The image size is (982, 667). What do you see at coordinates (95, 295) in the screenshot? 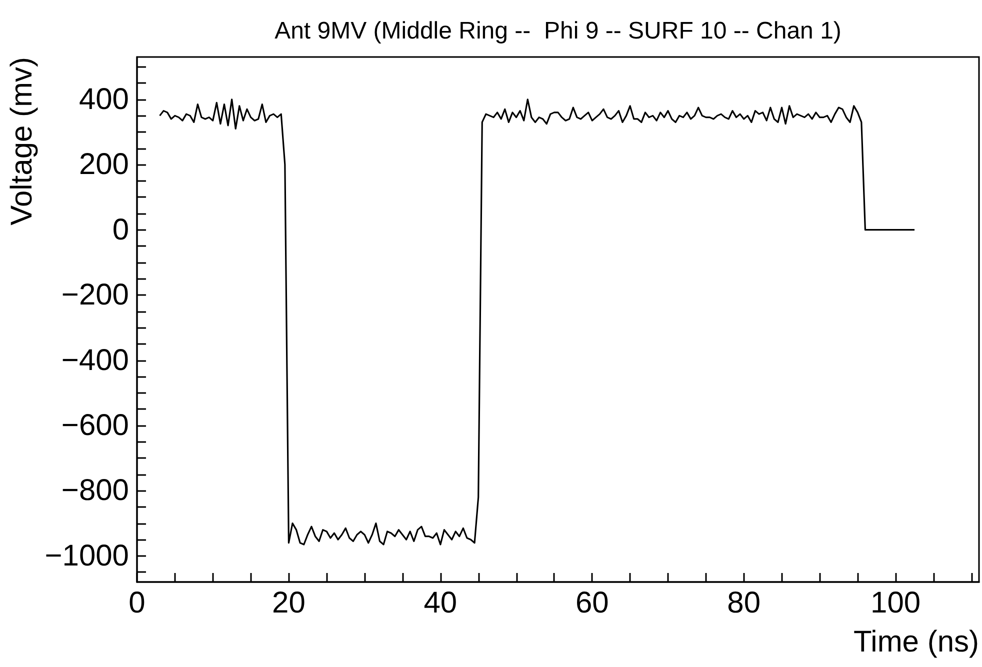
I see `y-tick-label: −200` at bounding box center [95, 295].